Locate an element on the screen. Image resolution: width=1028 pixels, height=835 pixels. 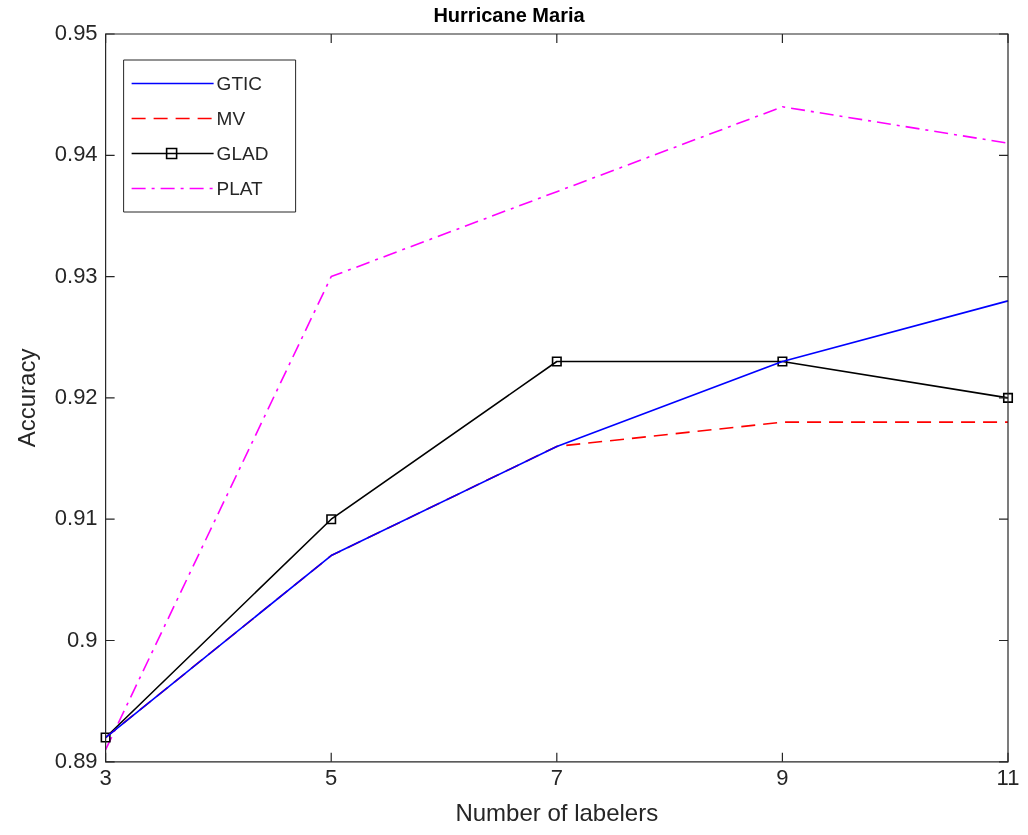
x-axis-title: Number of labelers is located at coordinates (557, 813).